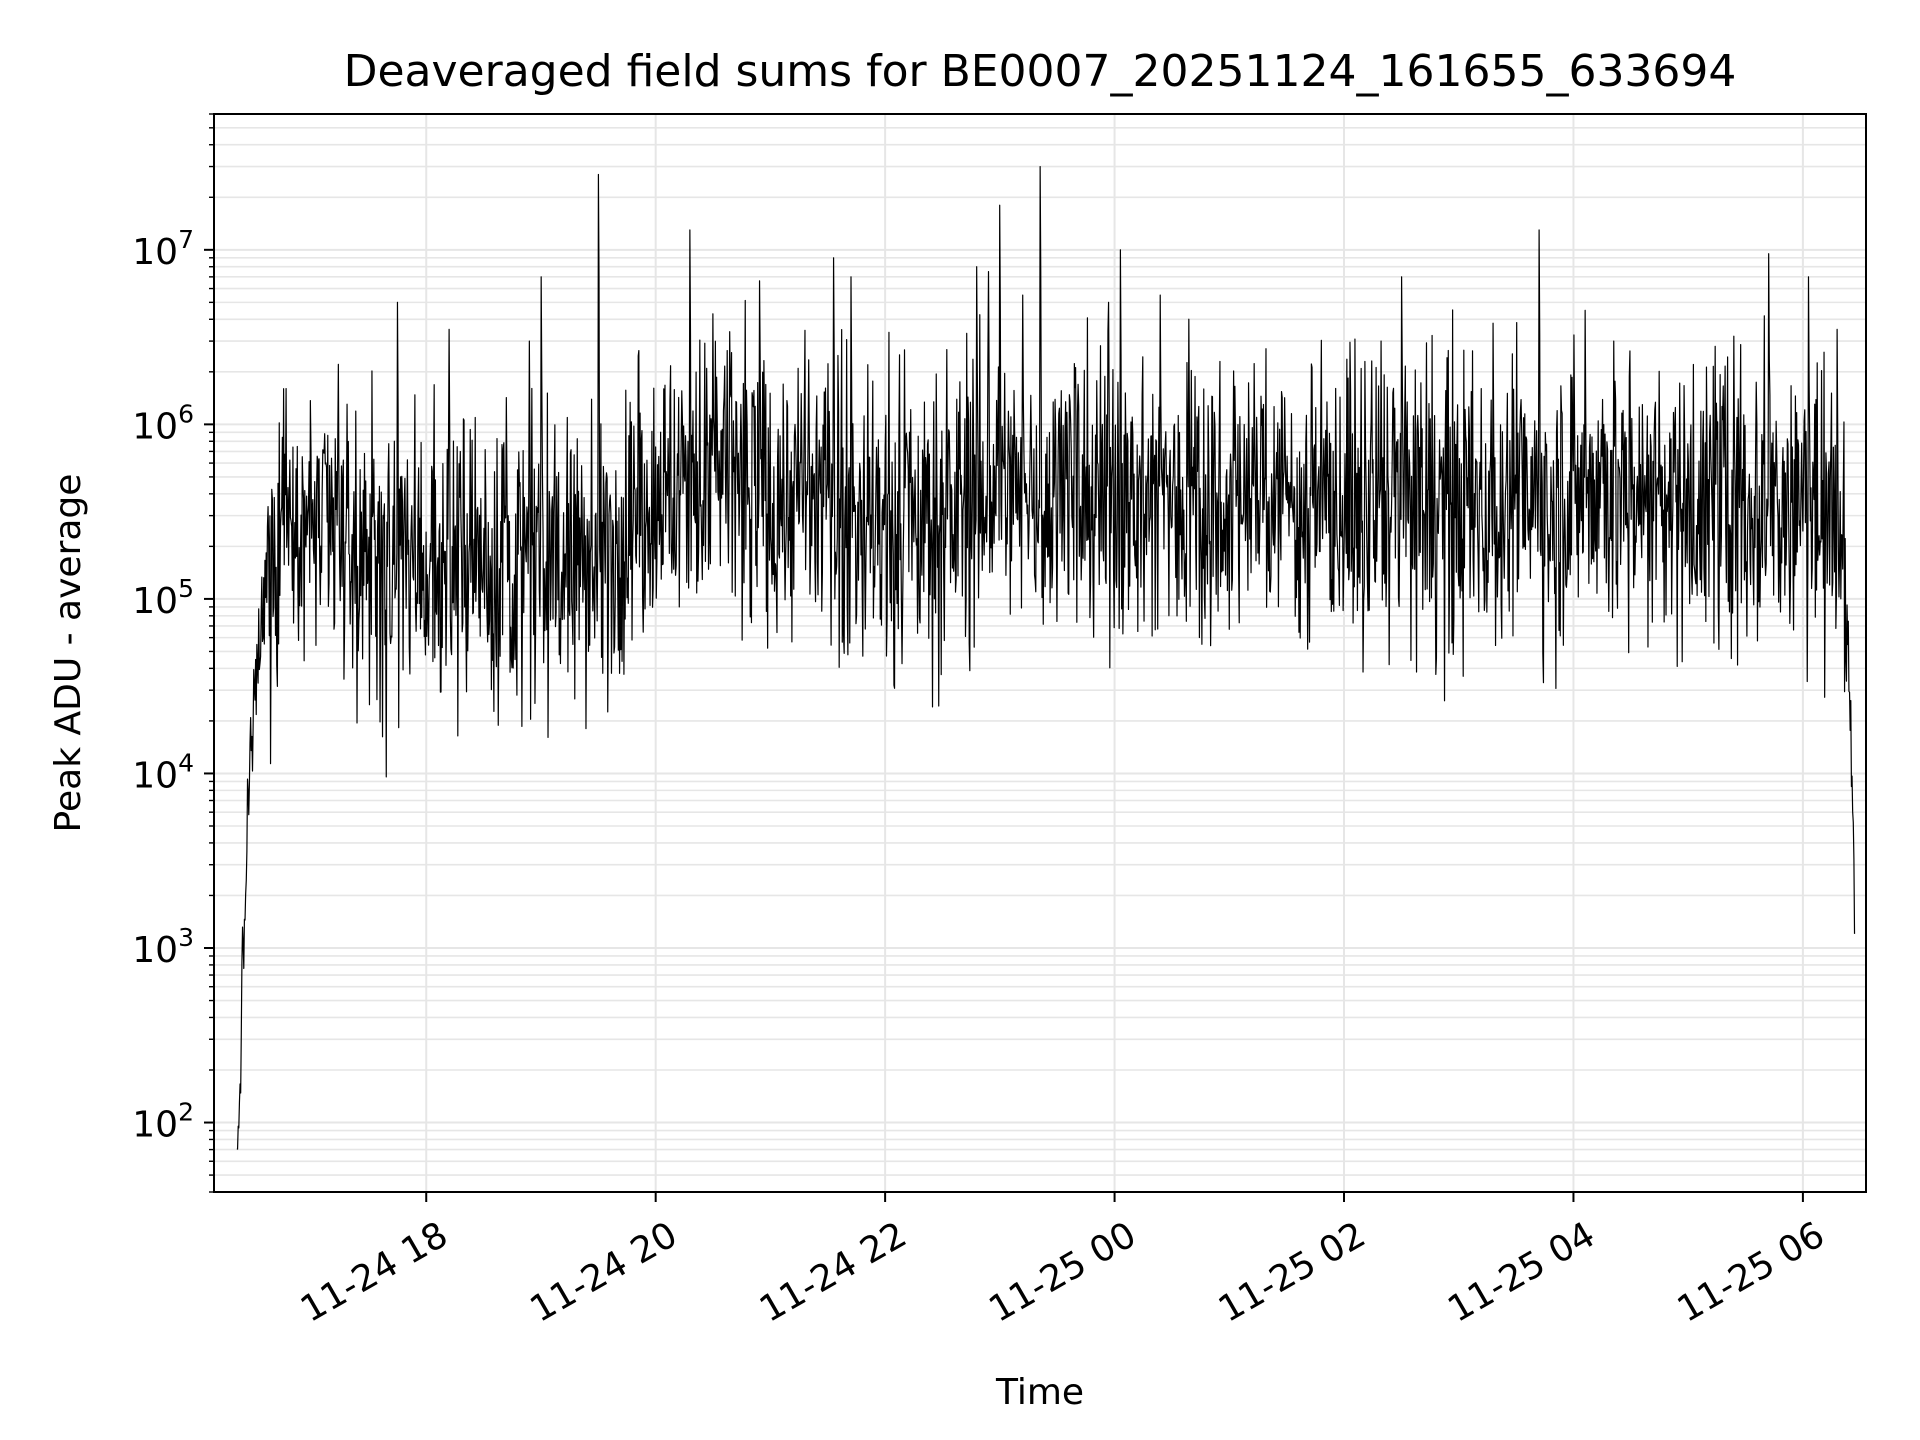 The width and height of the screenshot is (1920, 1440). Describe the element at coordinates (163, 772) in the screenshot. I see `y-tick-label: 10⁴` at that location.